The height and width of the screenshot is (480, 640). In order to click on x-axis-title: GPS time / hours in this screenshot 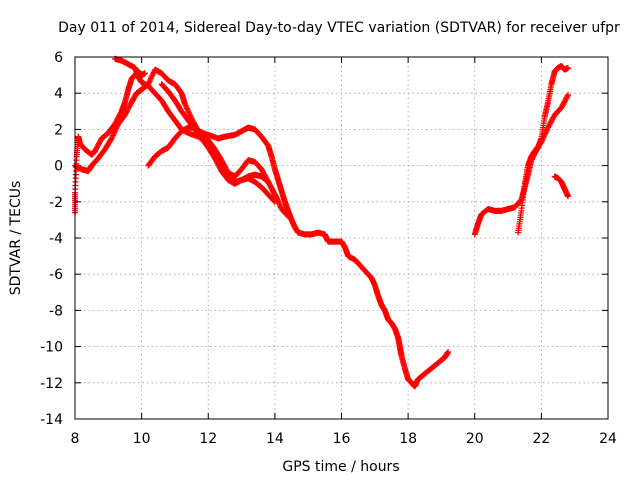, I will do `click(340, 467)`.